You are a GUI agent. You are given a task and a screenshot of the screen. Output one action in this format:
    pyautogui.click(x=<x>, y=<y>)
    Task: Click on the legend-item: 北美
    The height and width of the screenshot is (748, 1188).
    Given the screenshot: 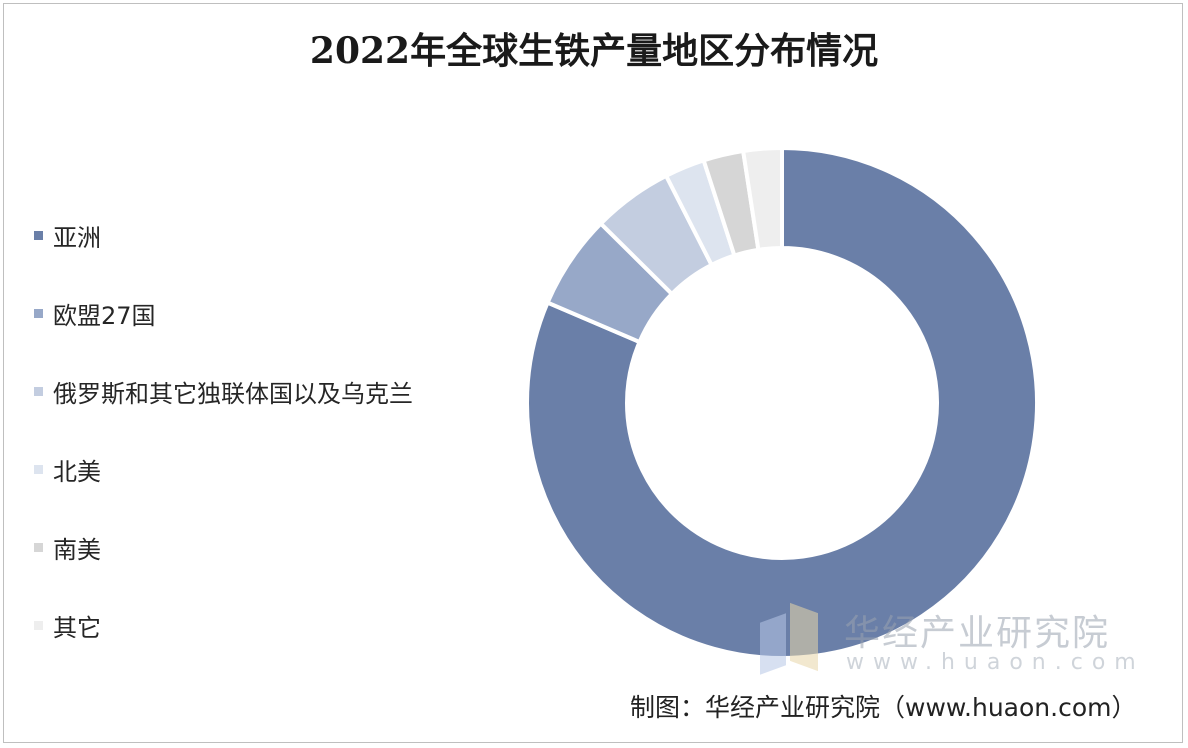 What is the action you would take?
    pyautogui.click(x=223, y=469)
    